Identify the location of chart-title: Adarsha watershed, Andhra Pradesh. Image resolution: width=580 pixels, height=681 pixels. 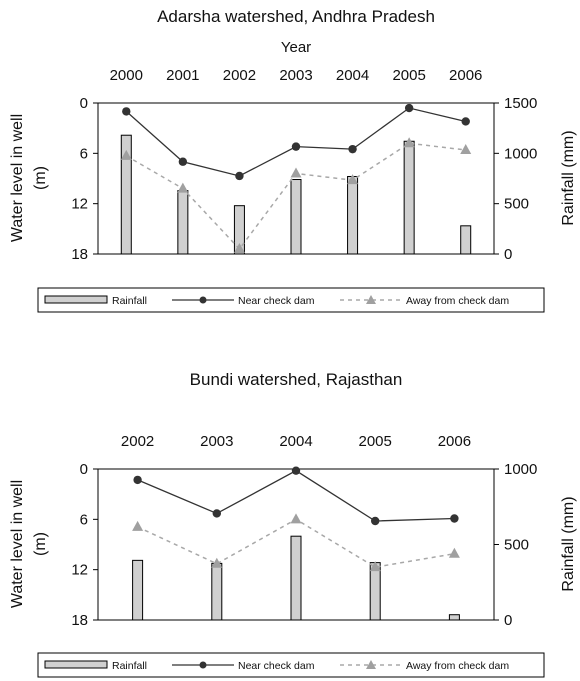
(296, 16).